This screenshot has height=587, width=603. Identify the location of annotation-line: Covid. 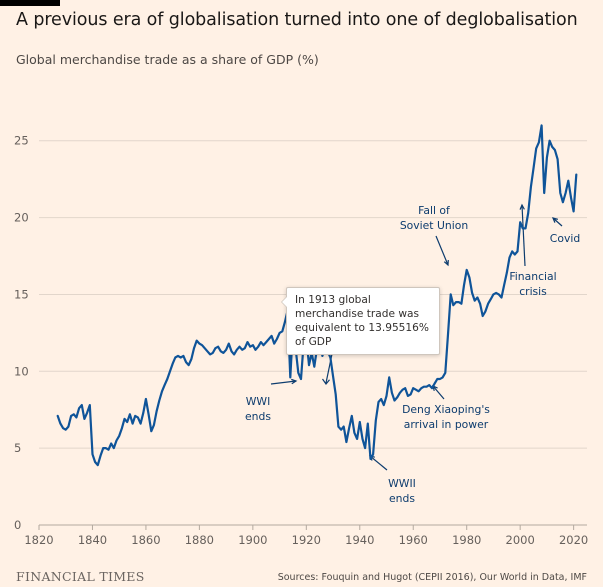
(565, 238).